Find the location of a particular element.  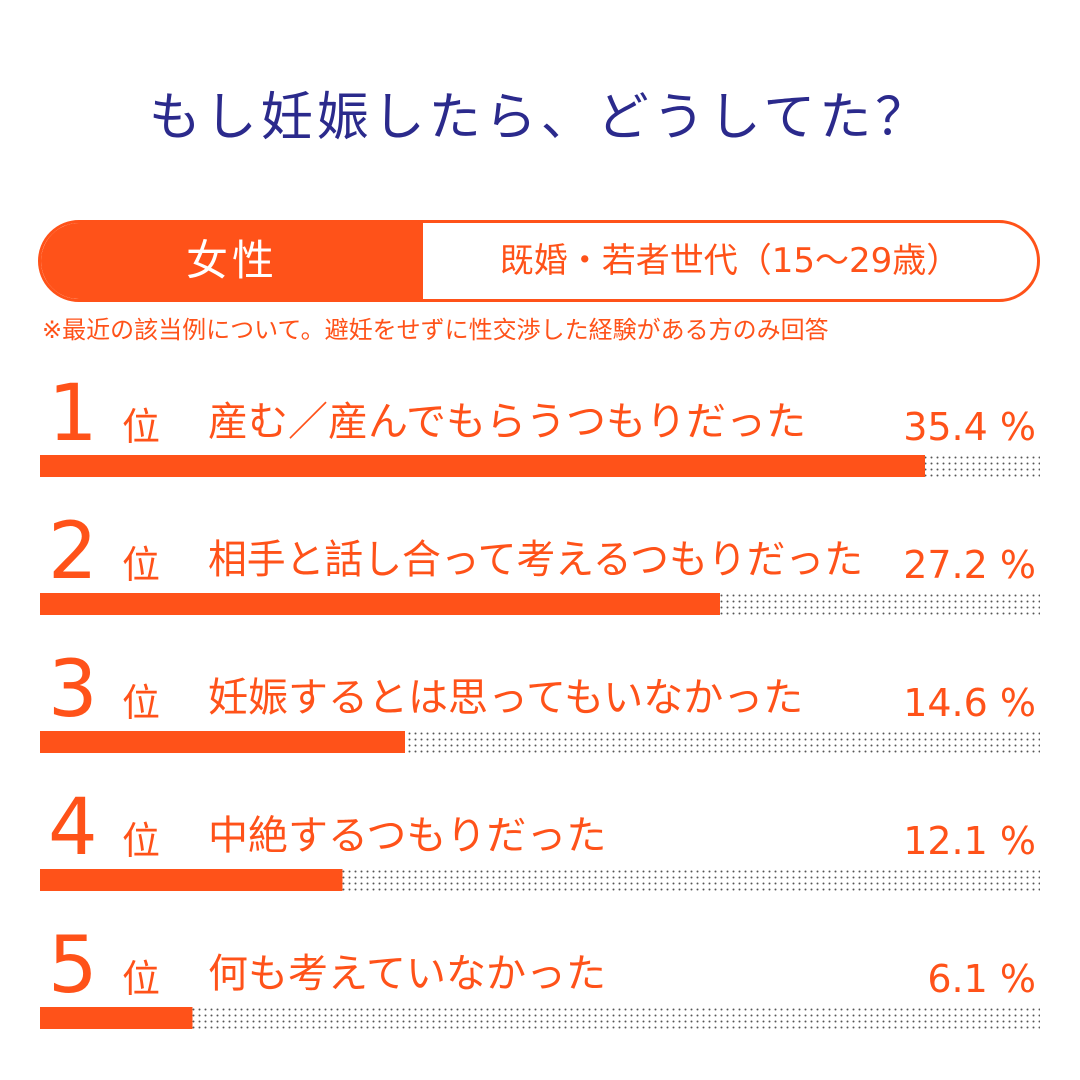

category-label: 中絶するつもりだった is located at coordinates (407, 836).